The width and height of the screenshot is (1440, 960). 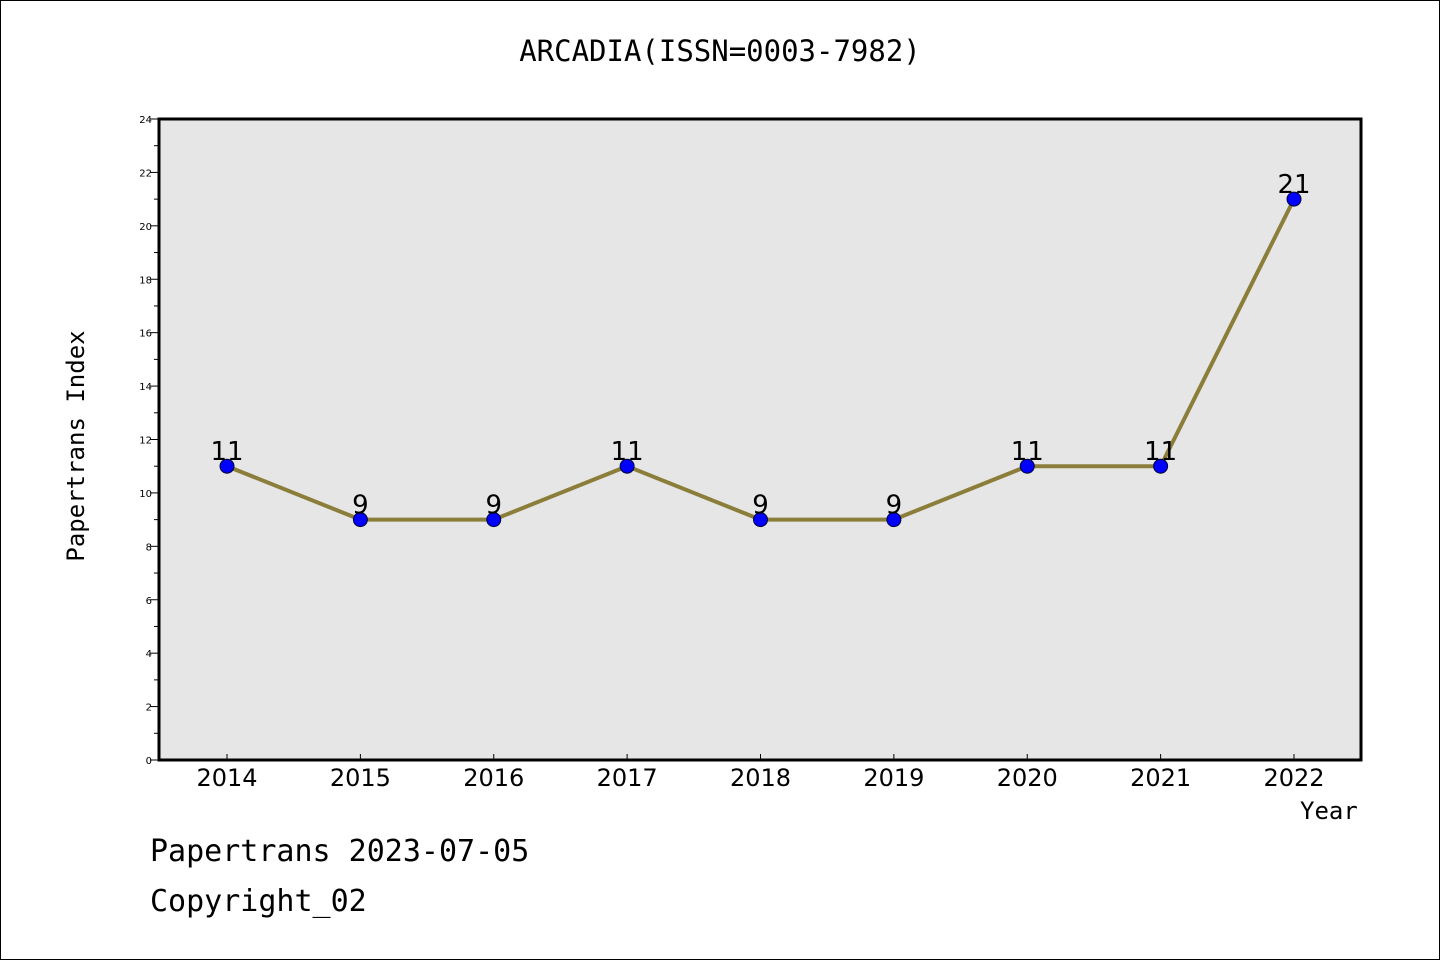 I want to click on x-tick-label: 2018, so click(x=760, y=778).